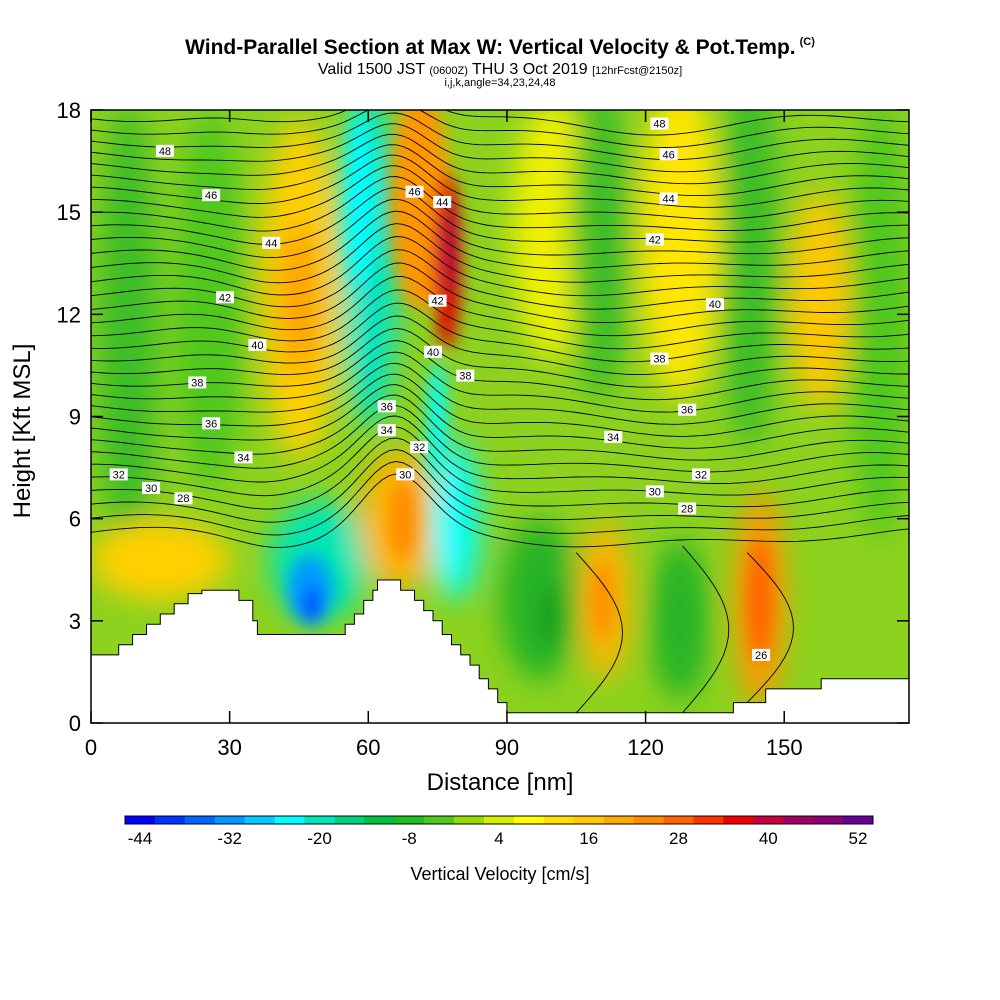 The height and width of the screenshot is (1000, 1000). I want to click on isentrope-label-text: 26, so click(761, 656).